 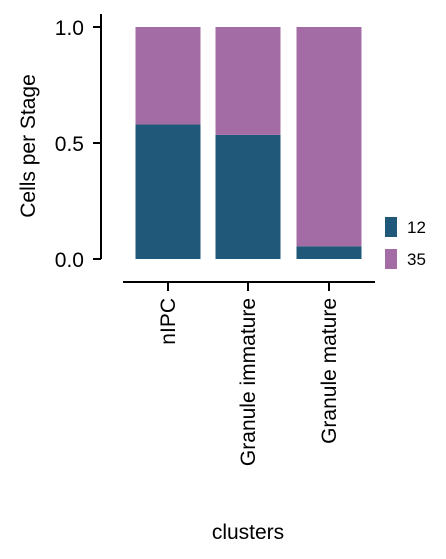 I want to click on legend-label: 12, so click(x=416, y=227).